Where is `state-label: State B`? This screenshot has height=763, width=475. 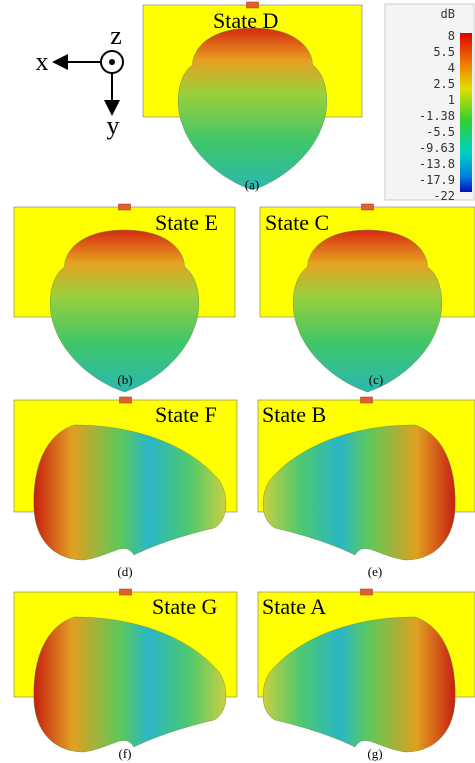 state-label: State B is located at coordinates (294, 414).